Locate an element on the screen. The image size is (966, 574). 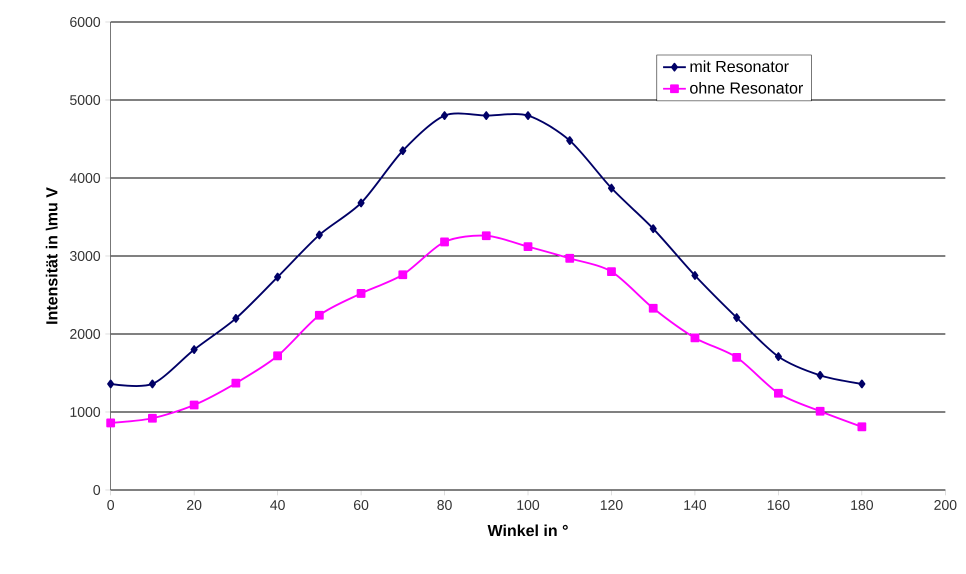
x-tick-label: 140 is located at coordinates (695, 505).